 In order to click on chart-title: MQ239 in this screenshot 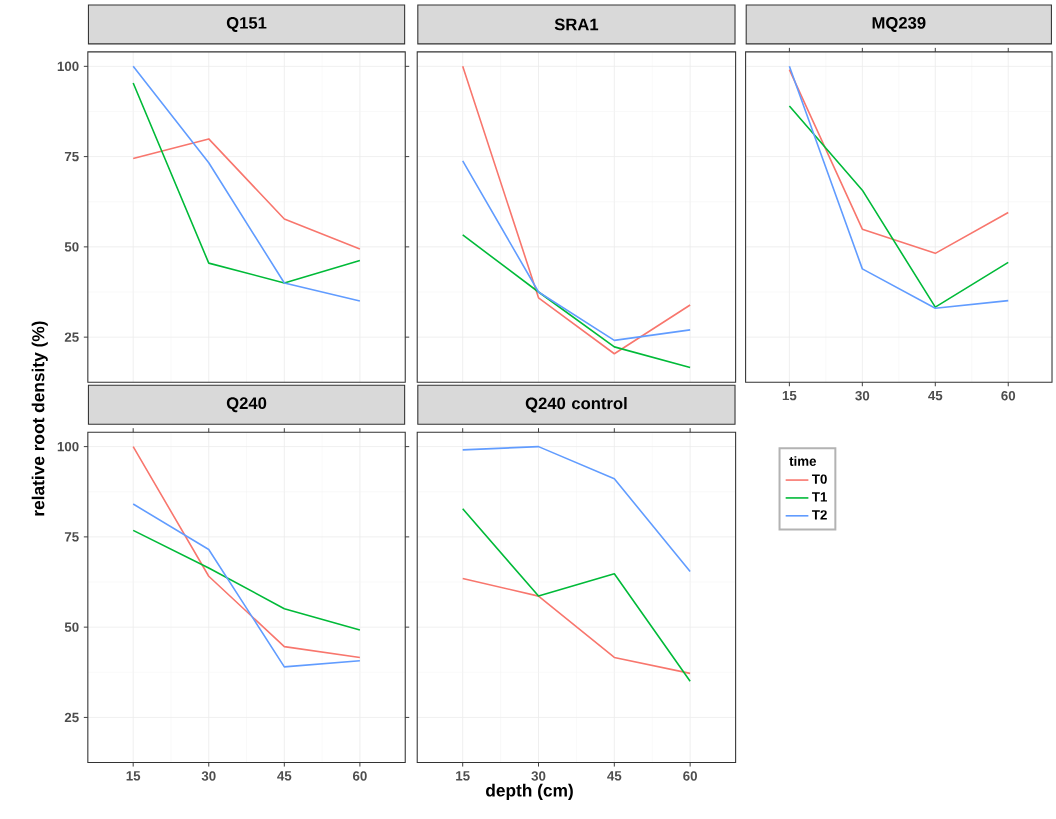, I will do `click(899, 24)`.